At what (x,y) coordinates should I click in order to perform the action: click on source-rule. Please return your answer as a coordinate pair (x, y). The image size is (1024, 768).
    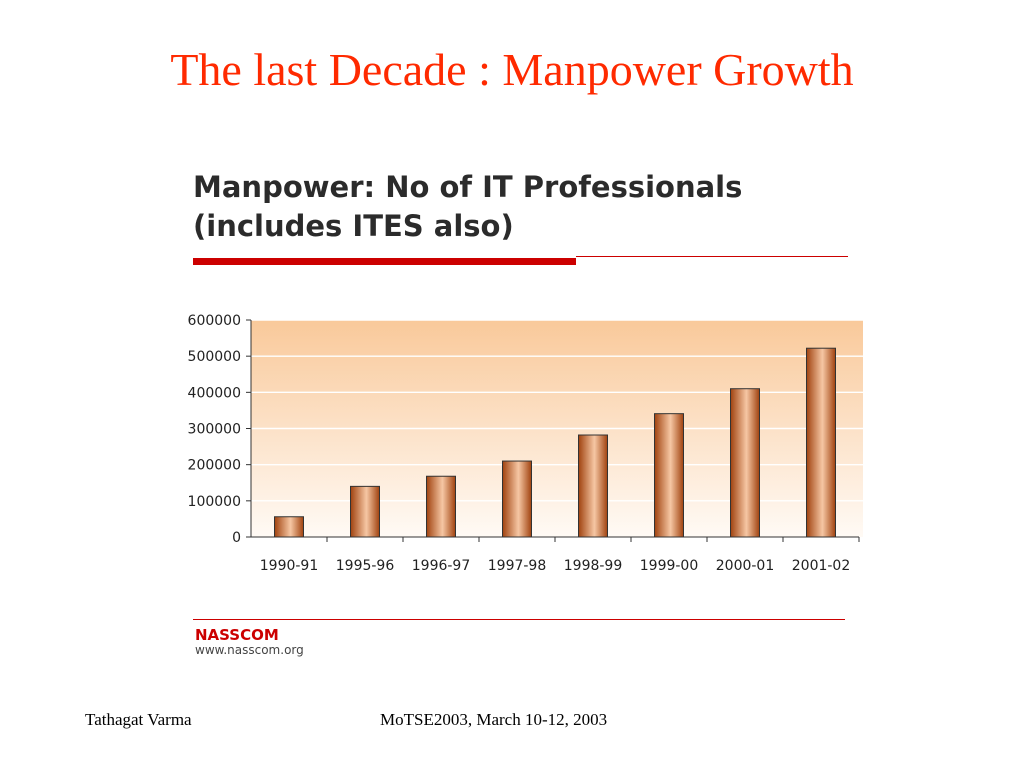
    Looking at the image, I should click on (519, 619).